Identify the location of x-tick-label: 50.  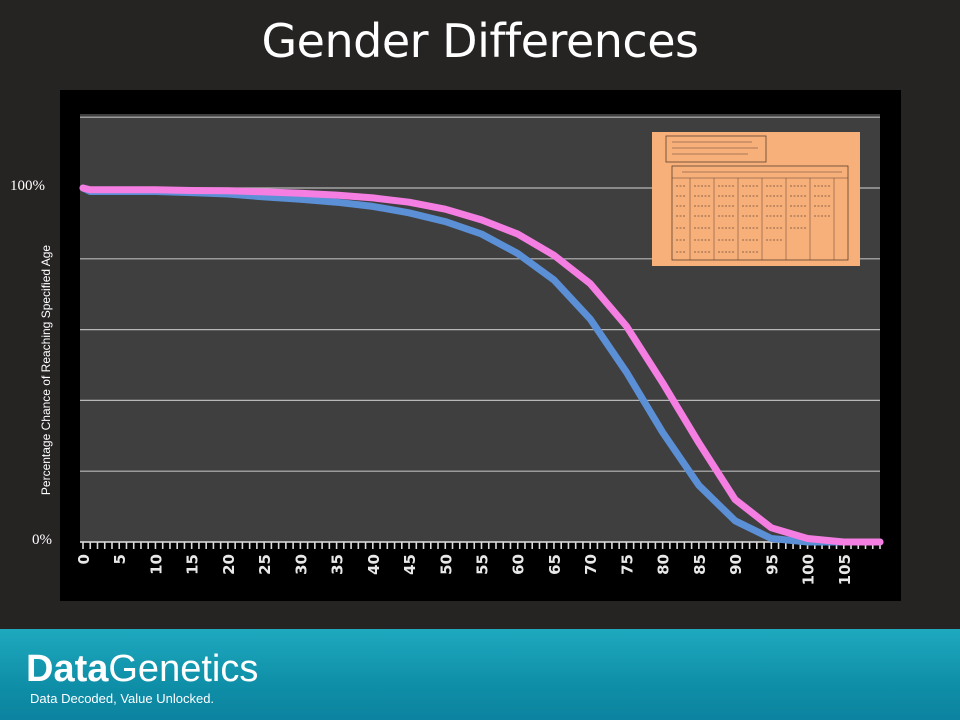
(446, 564).